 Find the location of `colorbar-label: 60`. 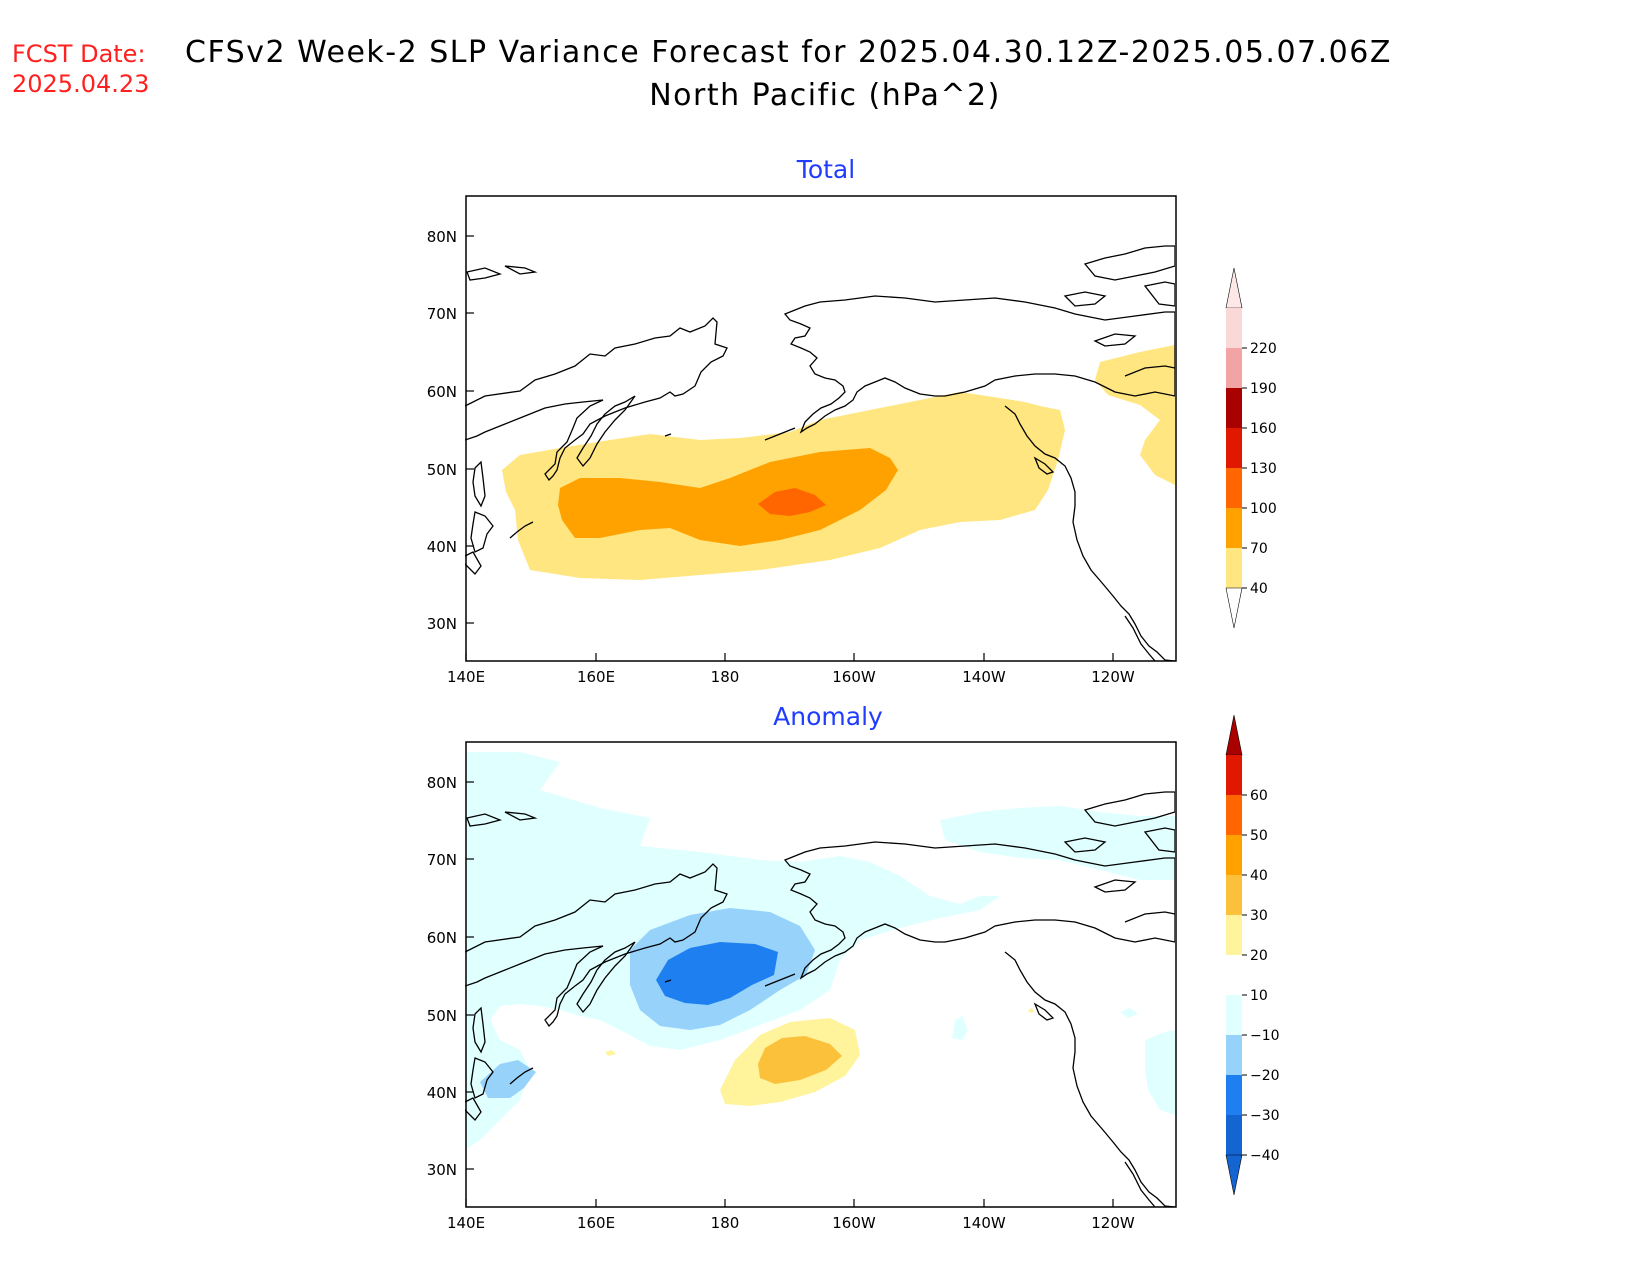

colorbar-label: 60 is located at coordinates (1259, 796).